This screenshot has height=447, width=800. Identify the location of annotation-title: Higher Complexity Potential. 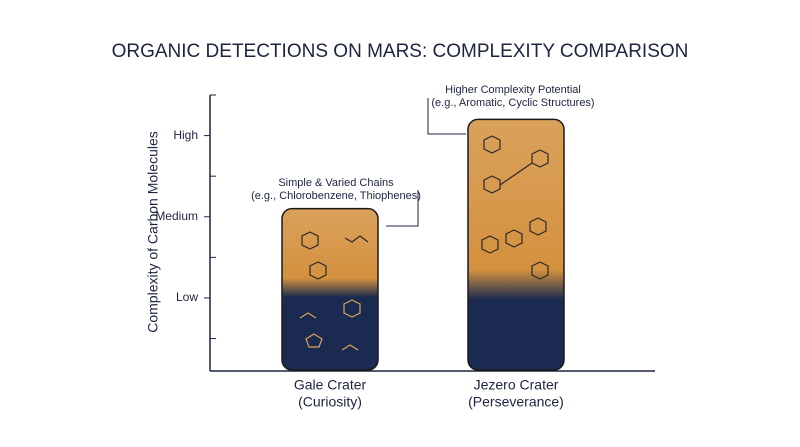
(513, 90).